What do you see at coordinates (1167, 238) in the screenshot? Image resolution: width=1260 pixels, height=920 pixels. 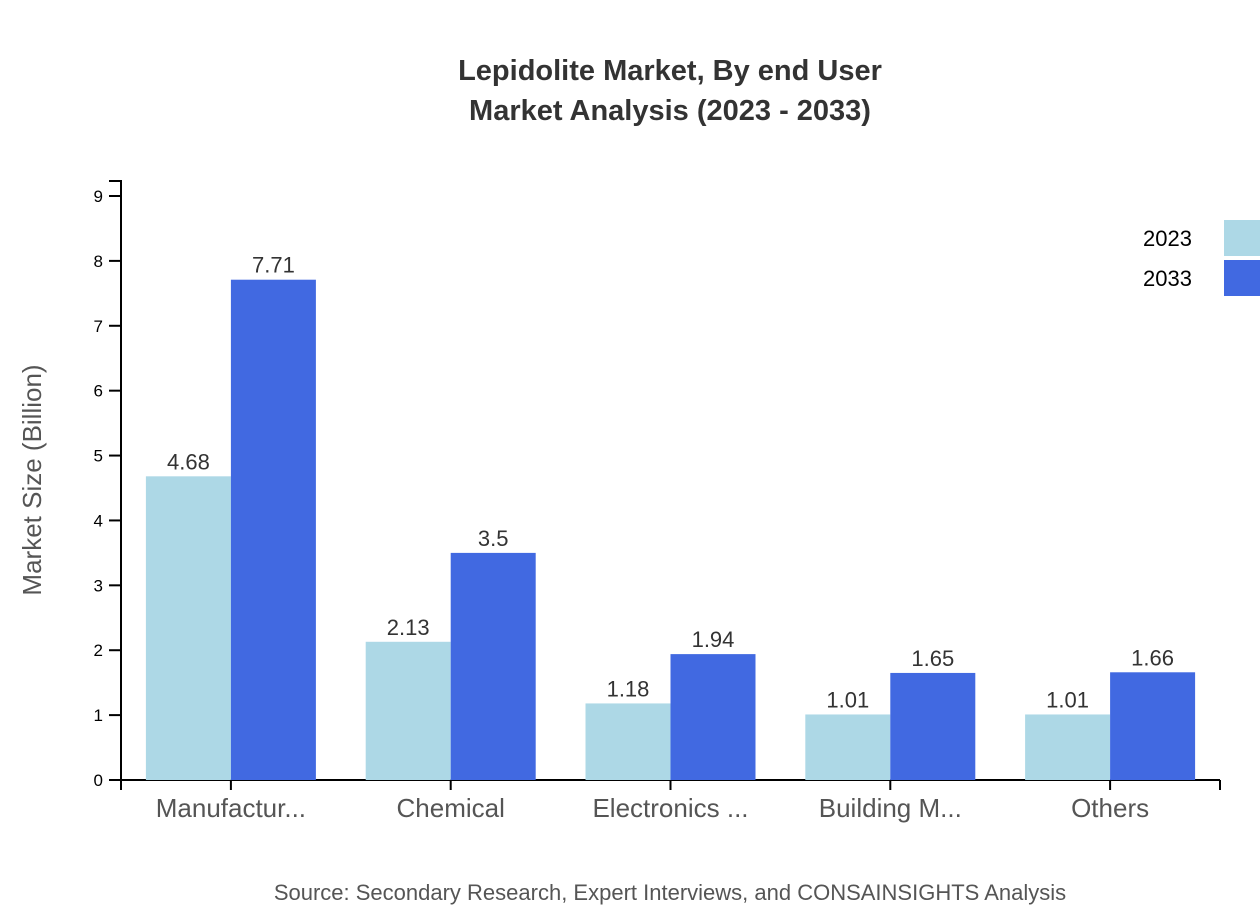 I see `legend-label: 2023` at bounding box center [1167, 238].